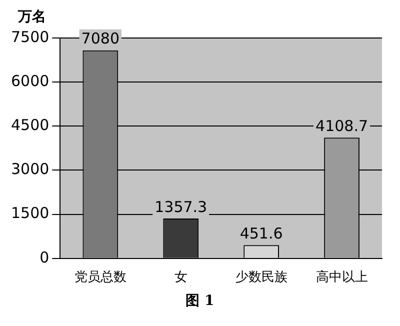  What do you see at coordinates (342, 126) in the screenshot?
I see `data-label: 4108.7` at bounding box center [342, 126].